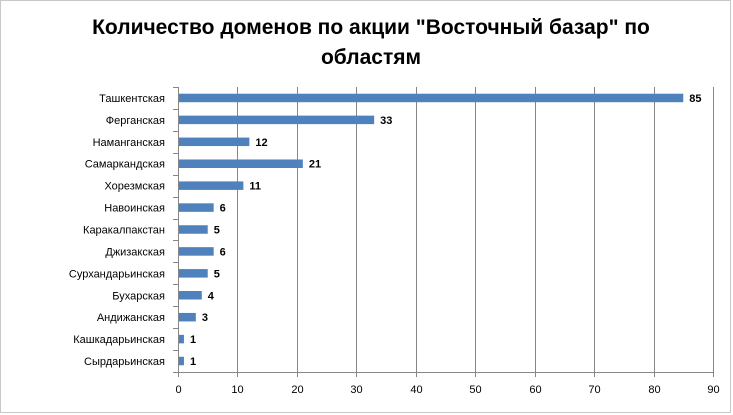 The width and height of the screenshot is (733, 415). Describe the element at coordinates (695, 99) in the screenshot. I see `data-label: 85` at that location.